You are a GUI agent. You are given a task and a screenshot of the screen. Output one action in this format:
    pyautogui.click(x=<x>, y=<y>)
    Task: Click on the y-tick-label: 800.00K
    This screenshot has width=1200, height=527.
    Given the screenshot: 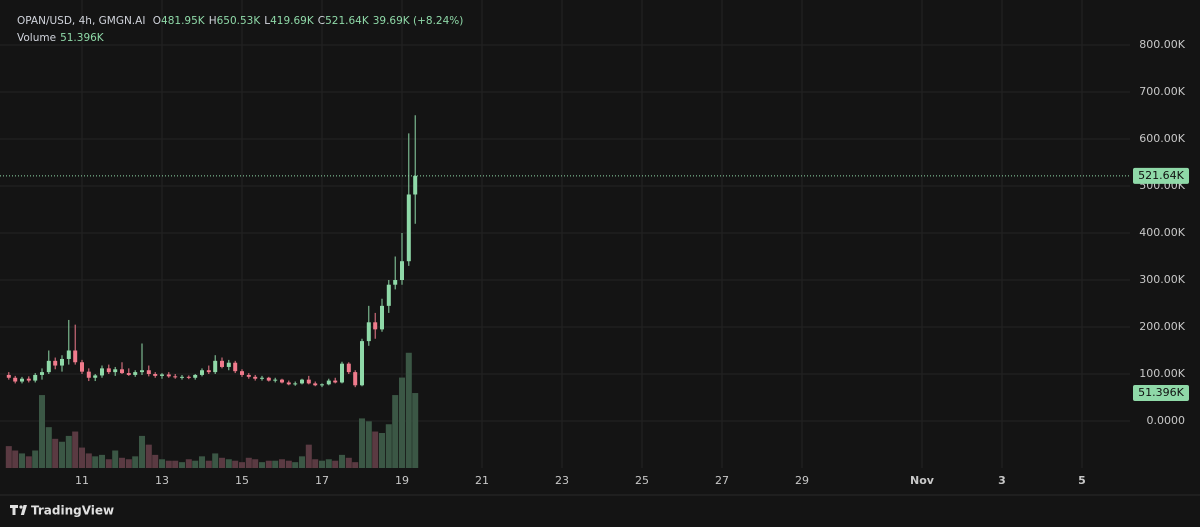 What is the action you would take?
    pyautogui.click(x=1162, y=44)
    